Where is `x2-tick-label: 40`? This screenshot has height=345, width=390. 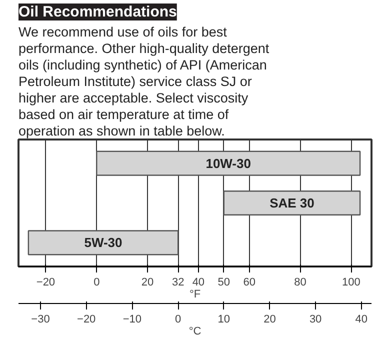 x2-tick-label: 40 is located at coordinates (361, 320).